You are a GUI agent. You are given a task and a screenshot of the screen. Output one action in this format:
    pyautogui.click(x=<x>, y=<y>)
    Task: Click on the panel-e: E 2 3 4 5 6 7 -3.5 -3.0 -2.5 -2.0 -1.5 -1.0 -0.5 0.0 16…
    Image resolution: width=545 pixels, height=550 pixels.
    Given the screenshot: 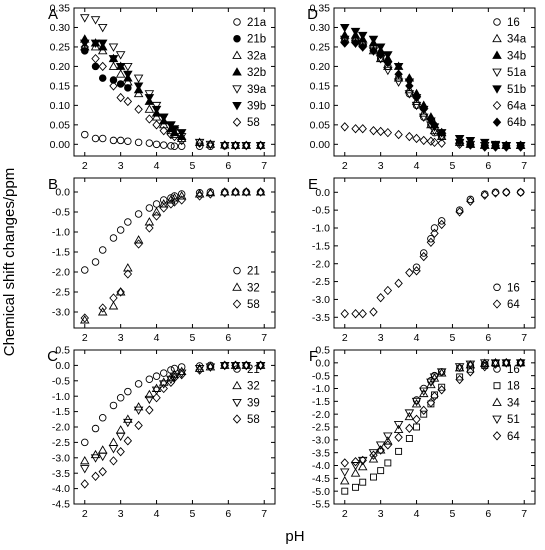 What is the action you would take?
    pyautogui.click(x=422, y=260)
    